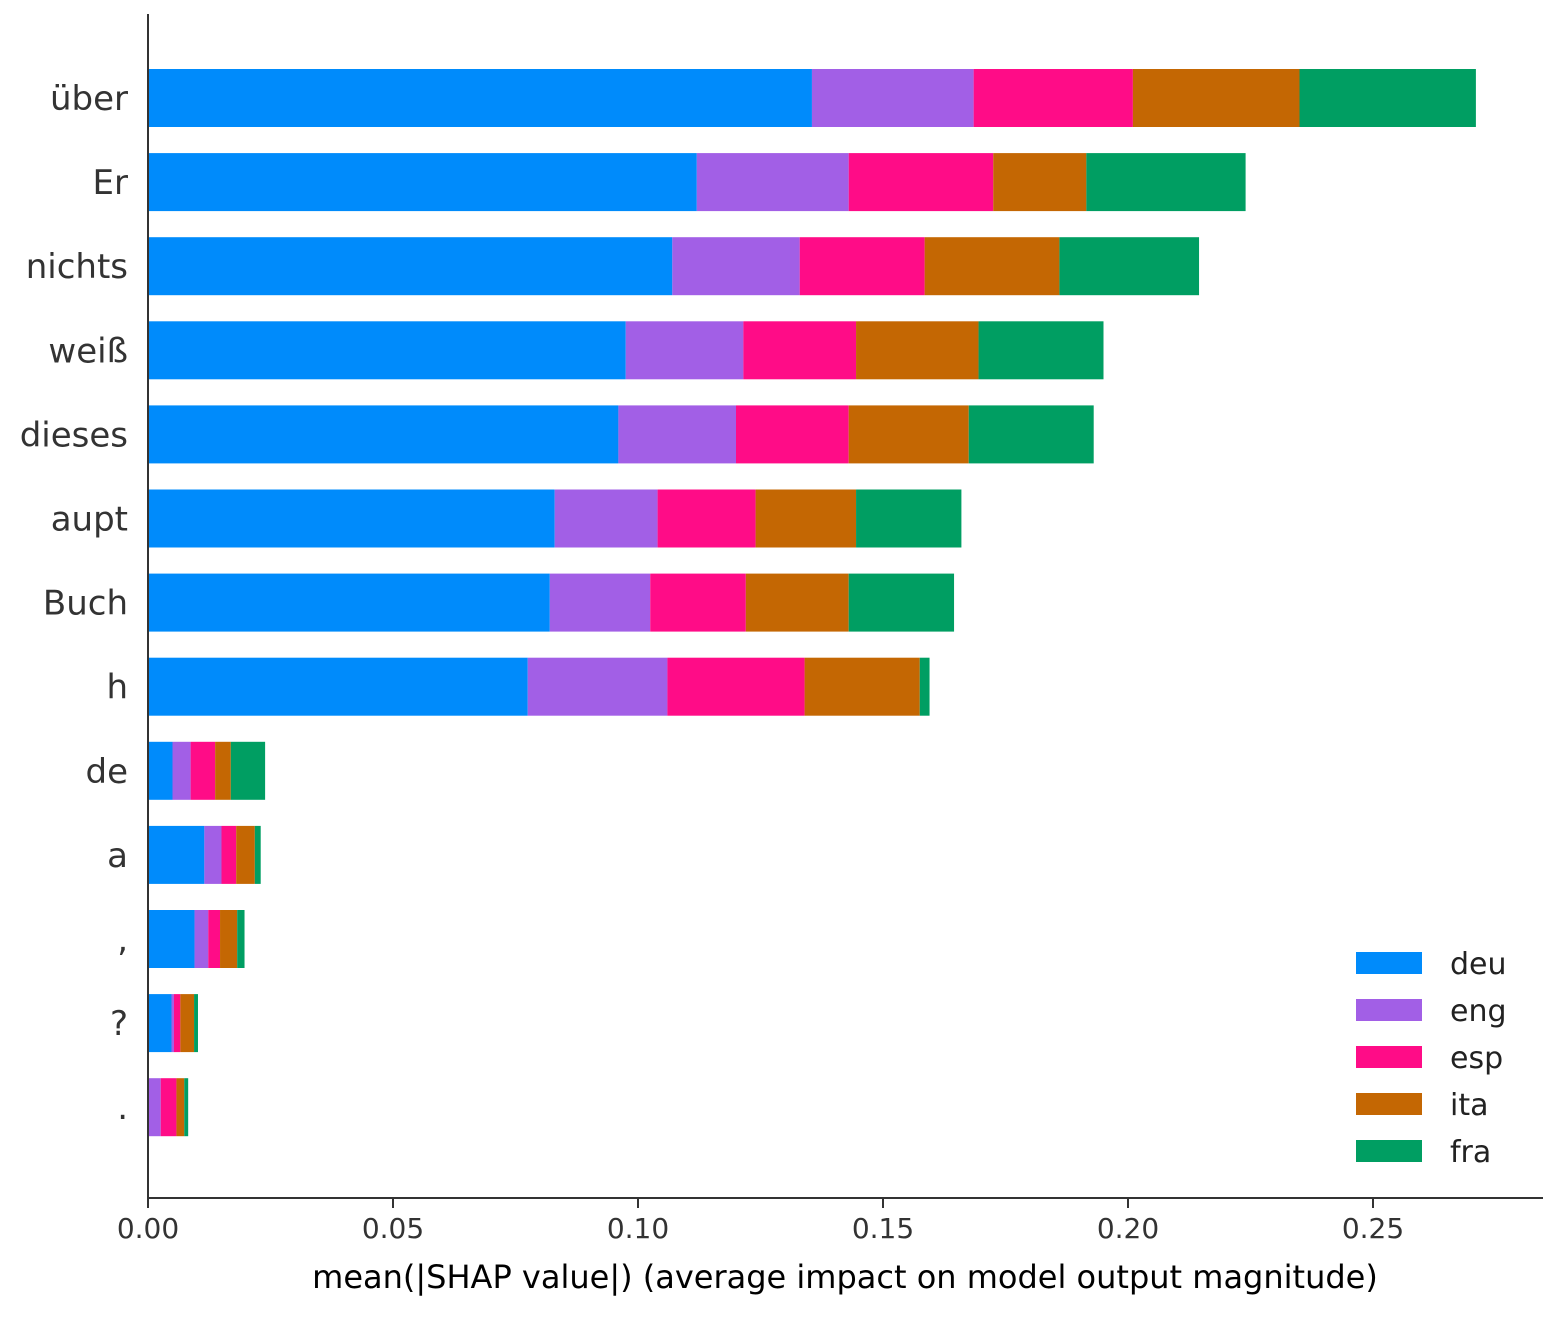 Image resolution: width=1552 pixels, height=1336 pixels. Describe the element at coordinates (1470, 1152) in the screenshot. I see `legend-label-fra: fra` at that location.